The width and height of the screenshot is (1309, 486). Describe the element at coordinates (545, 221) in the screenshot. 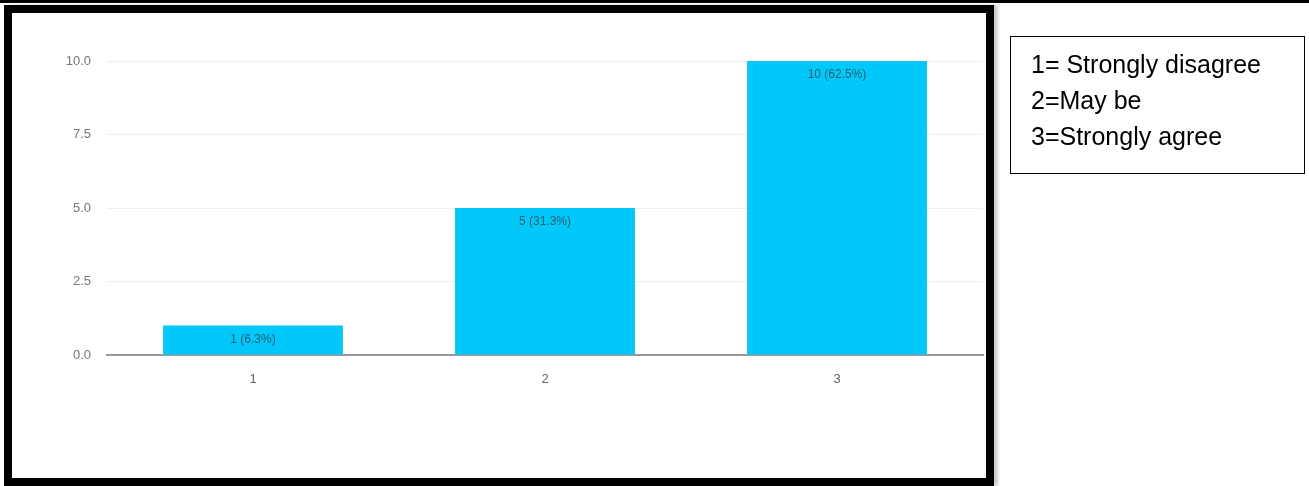

I see `data-label: 5 (31.3%)` at that location.